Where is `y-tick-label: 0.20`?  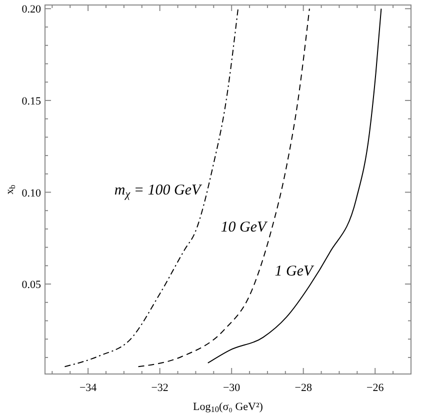 y-tick-label: 0.20 is located at coordinates (32, 10).